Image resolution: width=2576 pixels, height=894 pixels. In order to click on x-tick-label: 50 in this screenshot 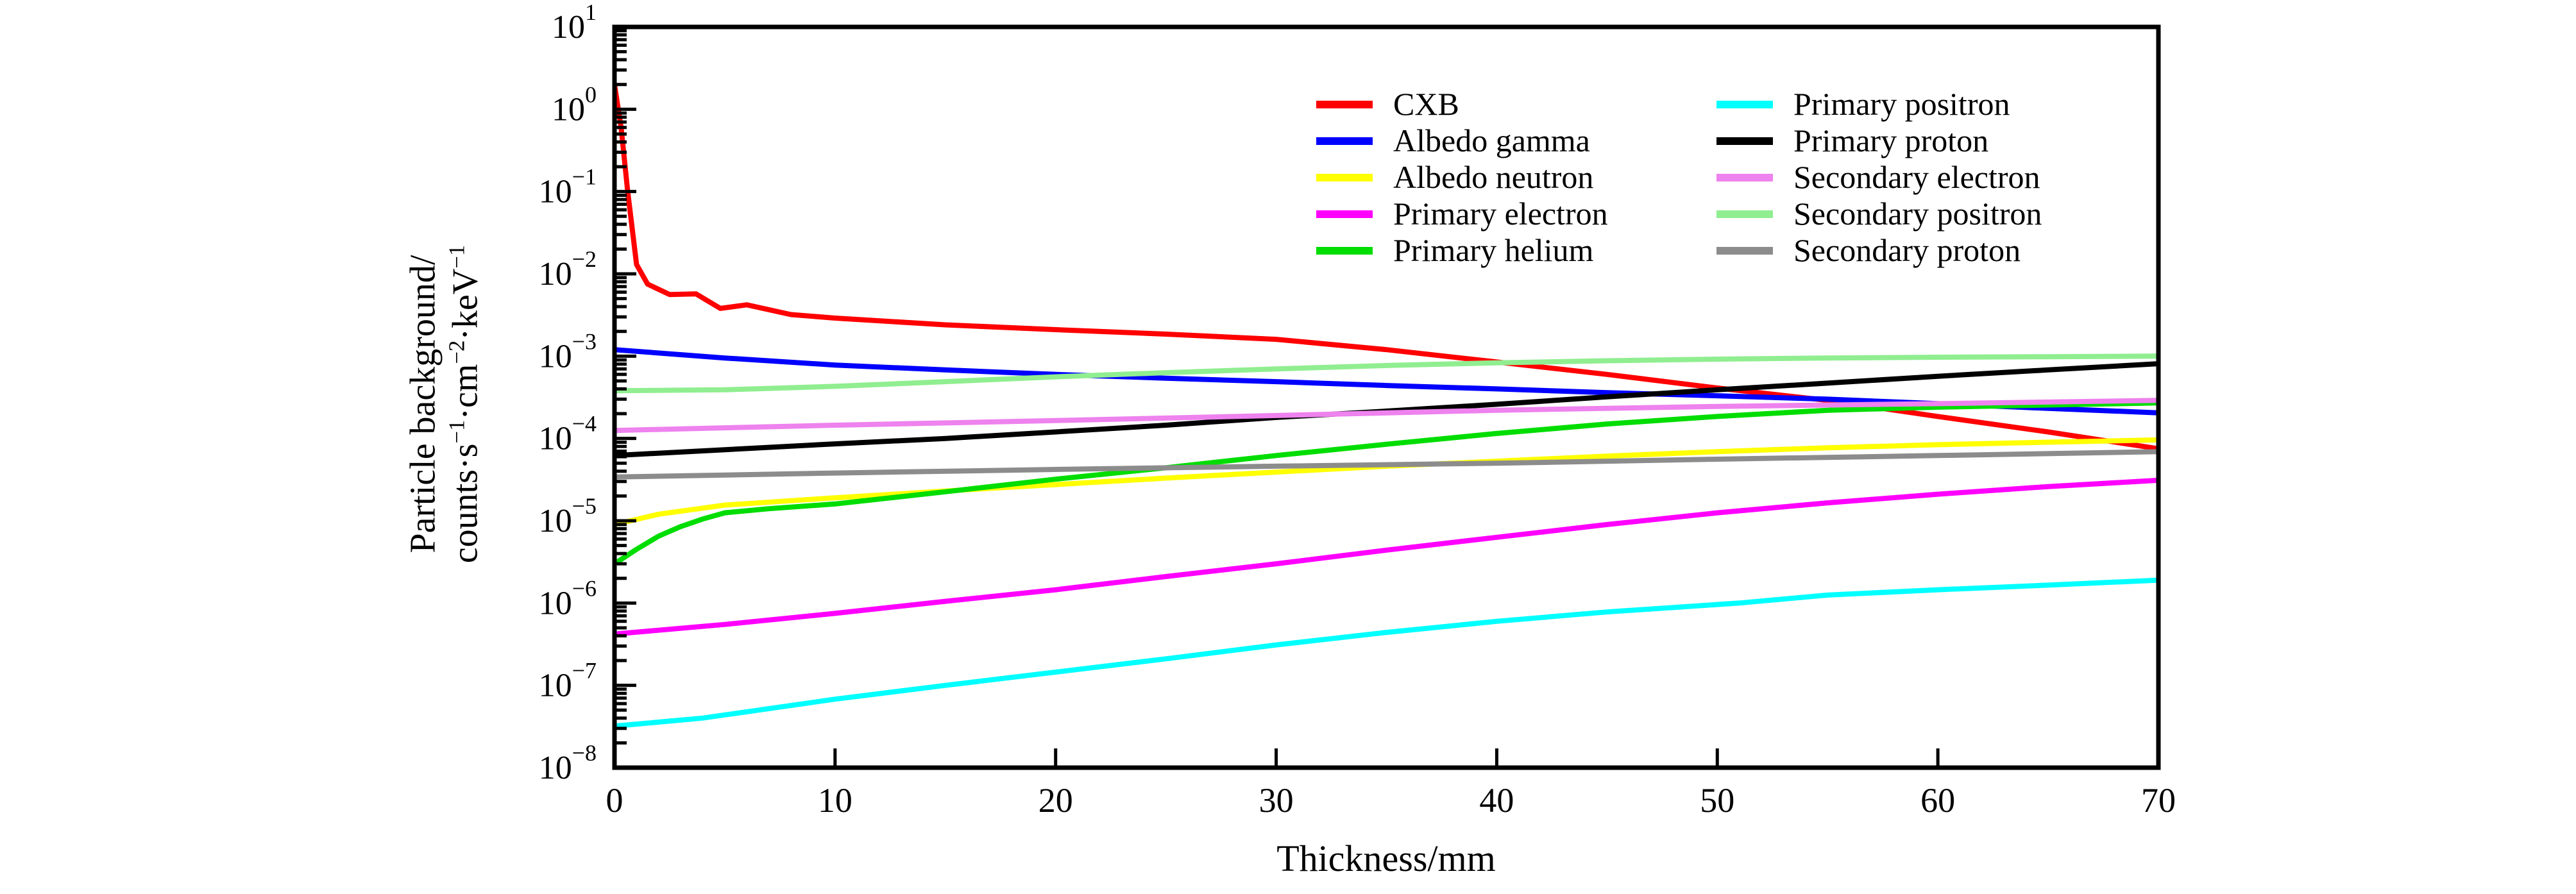, I will do `click(1717, 800)`.